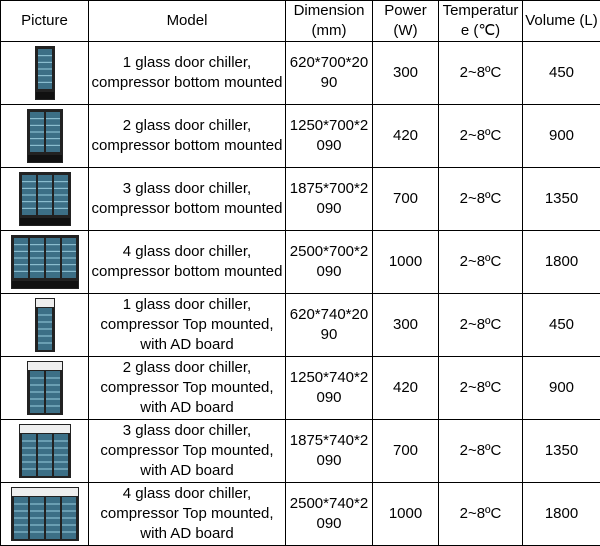 This screenshot has width=600, height=546. What do you see at coordinates (329, 199) in the screenshot?
I see `dimension-cell: 1875*700*2090` at bounding box center [329, 199].